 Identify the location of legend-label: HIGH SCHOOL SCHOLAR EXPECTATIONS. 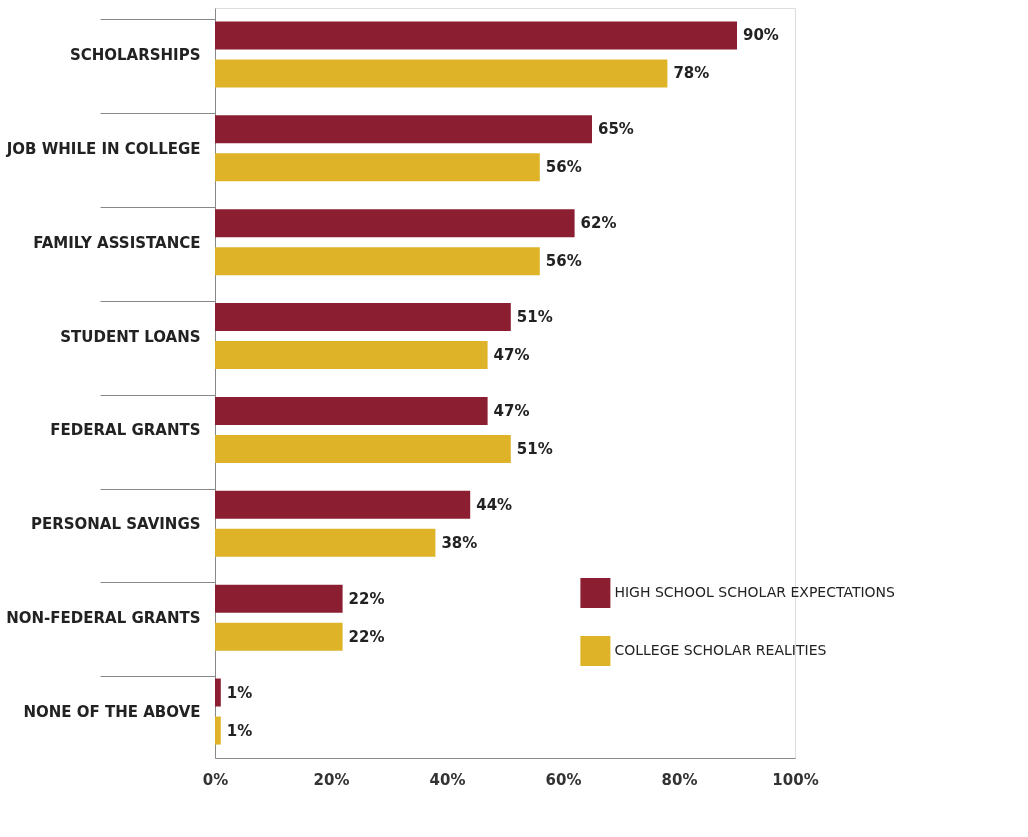
(755, 592).